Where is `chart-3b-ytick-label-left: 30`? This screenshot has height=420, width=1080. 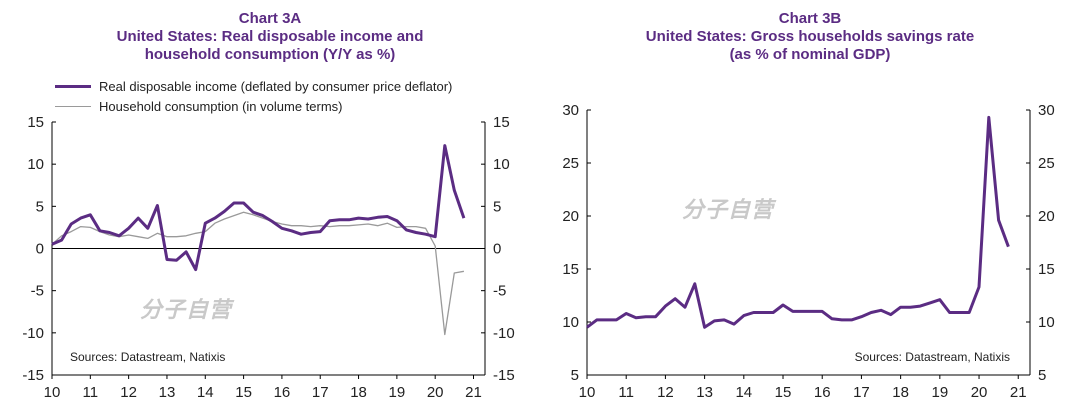 chart-3b-ytick-label-left: 30 is located at coordinates (570, 110).